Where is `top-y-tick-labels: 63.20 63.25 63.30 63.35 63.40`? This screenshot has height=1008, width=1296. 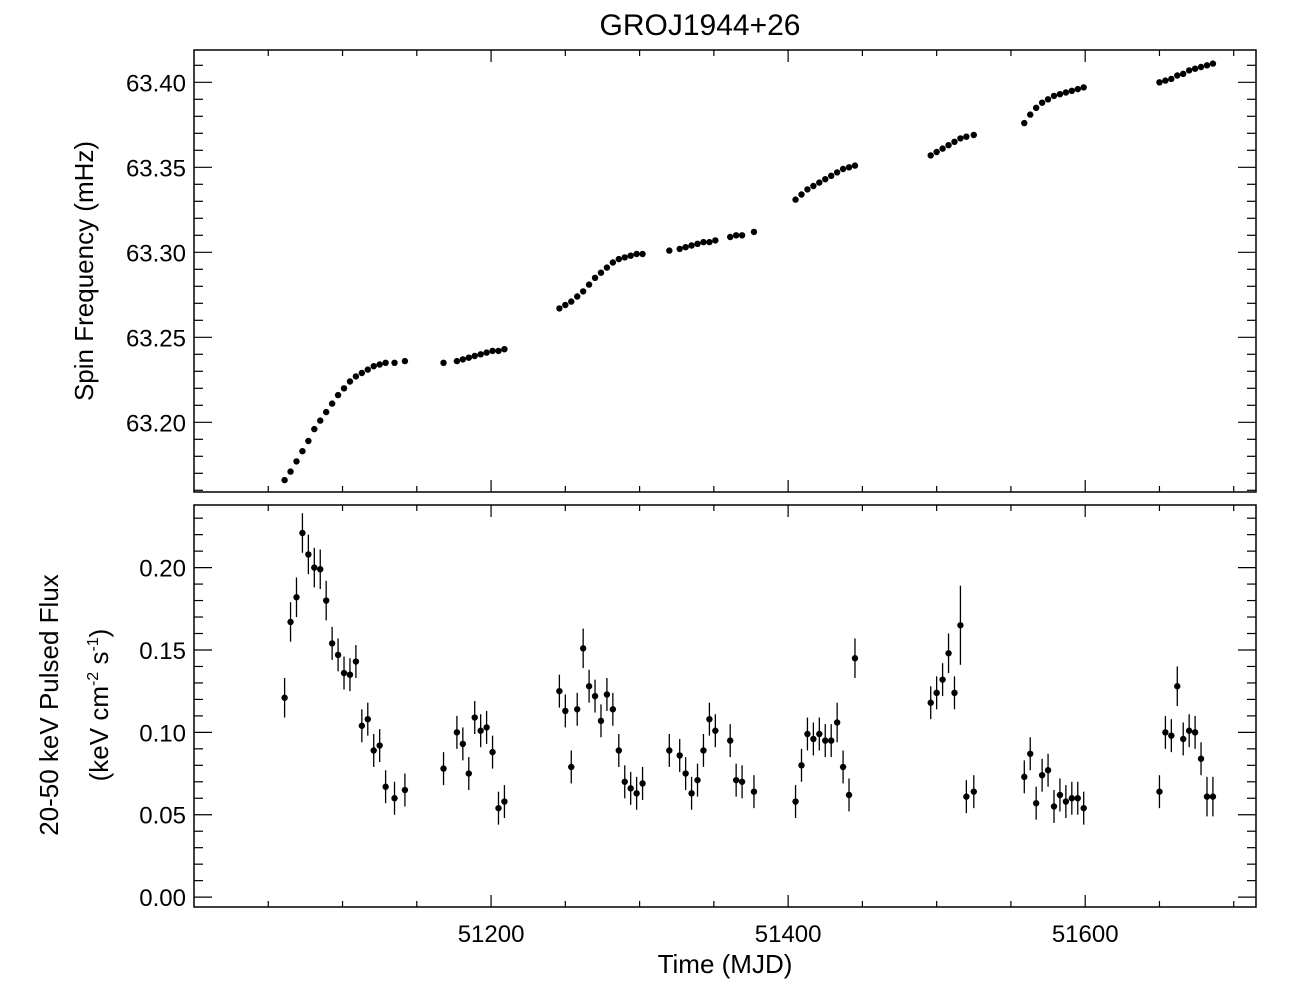 top-y-tick-labels: 63.20 63.25 63.30 63.35 63.40 is located at coordinates (156, 253).